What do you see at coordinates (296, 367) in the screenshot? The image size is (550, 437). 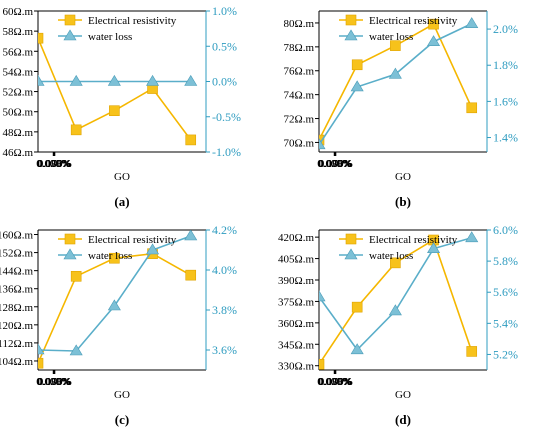 I see `left-y-tick-label: 330Ω.m` at bounding box center [296, 367].